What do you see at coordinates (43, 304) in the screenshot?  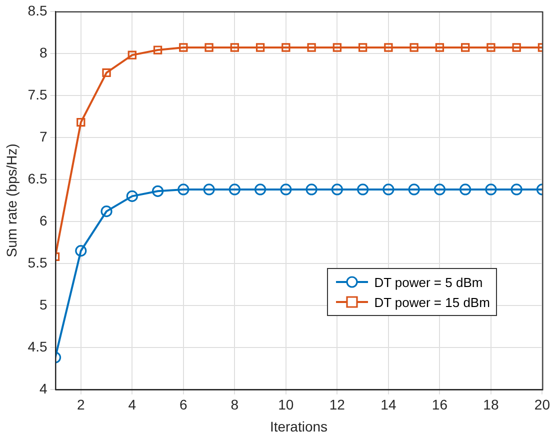 I see `y-tick-label: 5` at bounding box center [43, 304].